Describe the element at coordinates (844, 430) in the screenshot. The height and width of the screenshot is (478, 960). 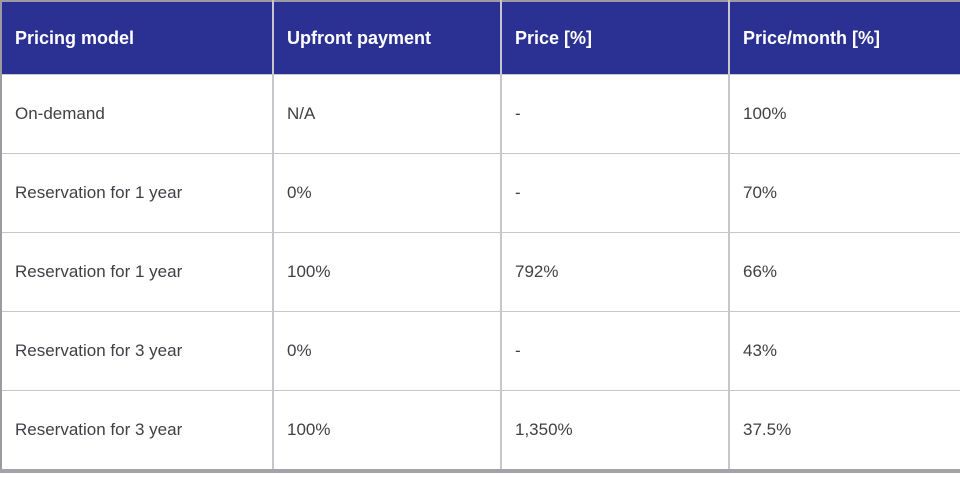
I see `cell-price-month: 37.5%` at that location.